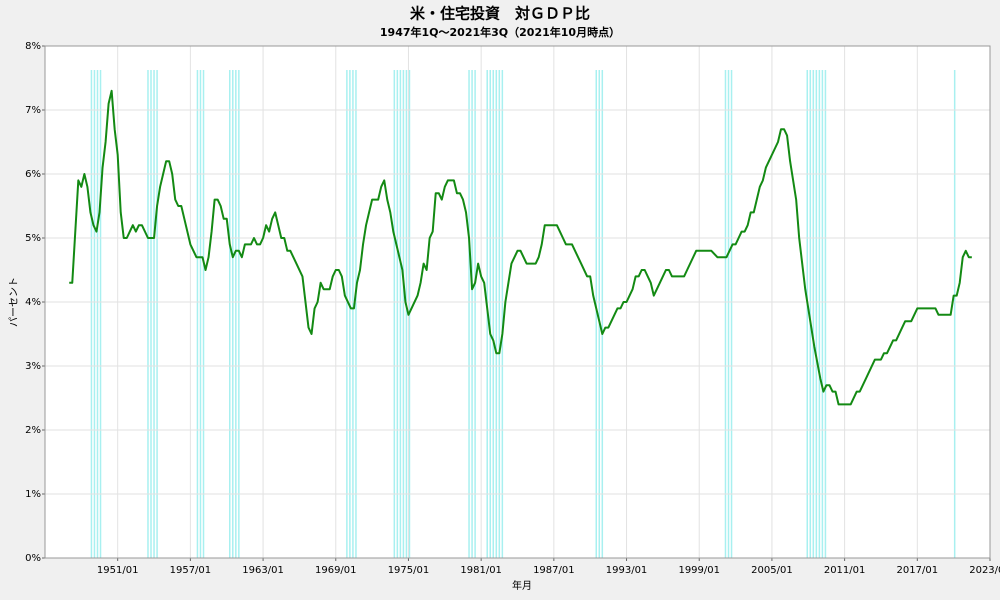 The height and width of the screenshot is (600, 1000). Describe the element at coordinates (33, 430) in the screenshot. I see `y-tick-label: 2%` at that location.